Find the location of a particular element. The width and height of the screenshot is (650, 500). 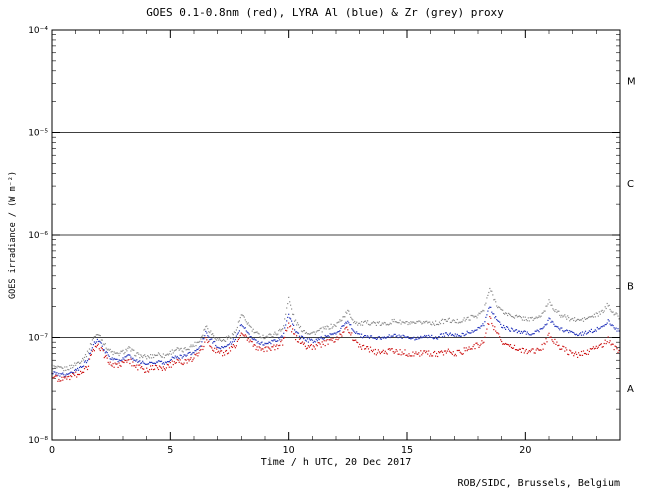

x-tick-label: 10 is located at coordinates (289, 450).